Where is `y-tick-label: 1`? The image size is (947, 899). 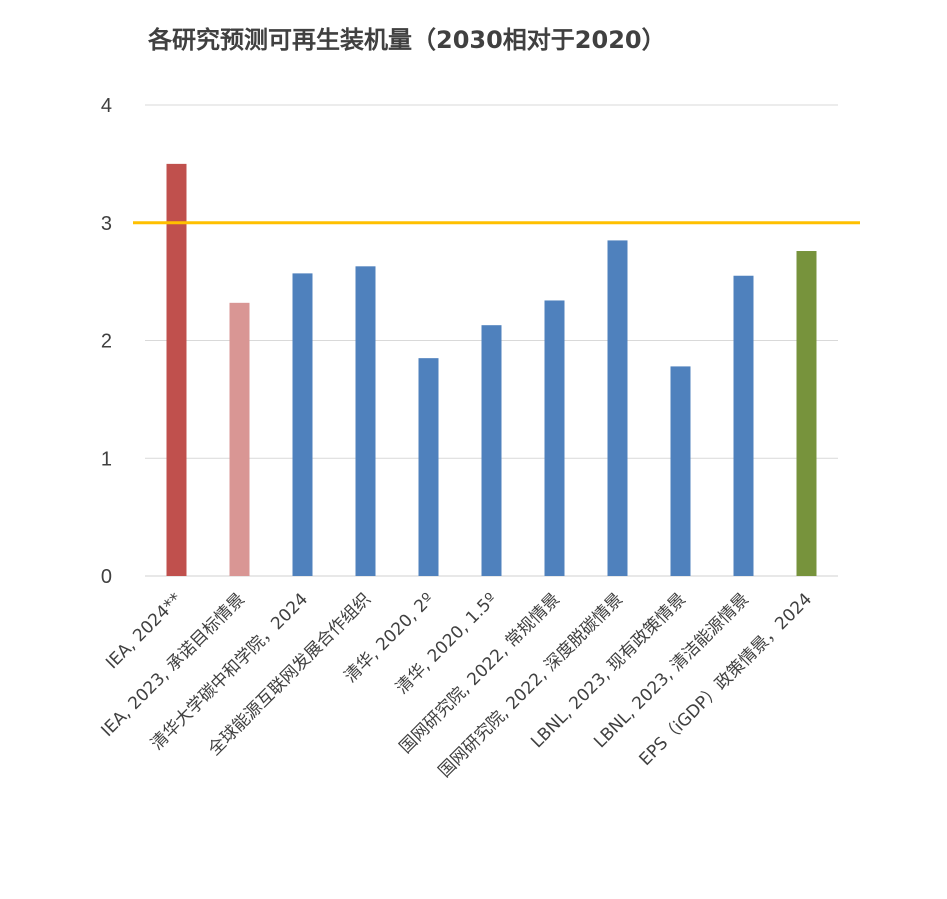 y-tick-label: 1 is located at coordinates (106, 459).